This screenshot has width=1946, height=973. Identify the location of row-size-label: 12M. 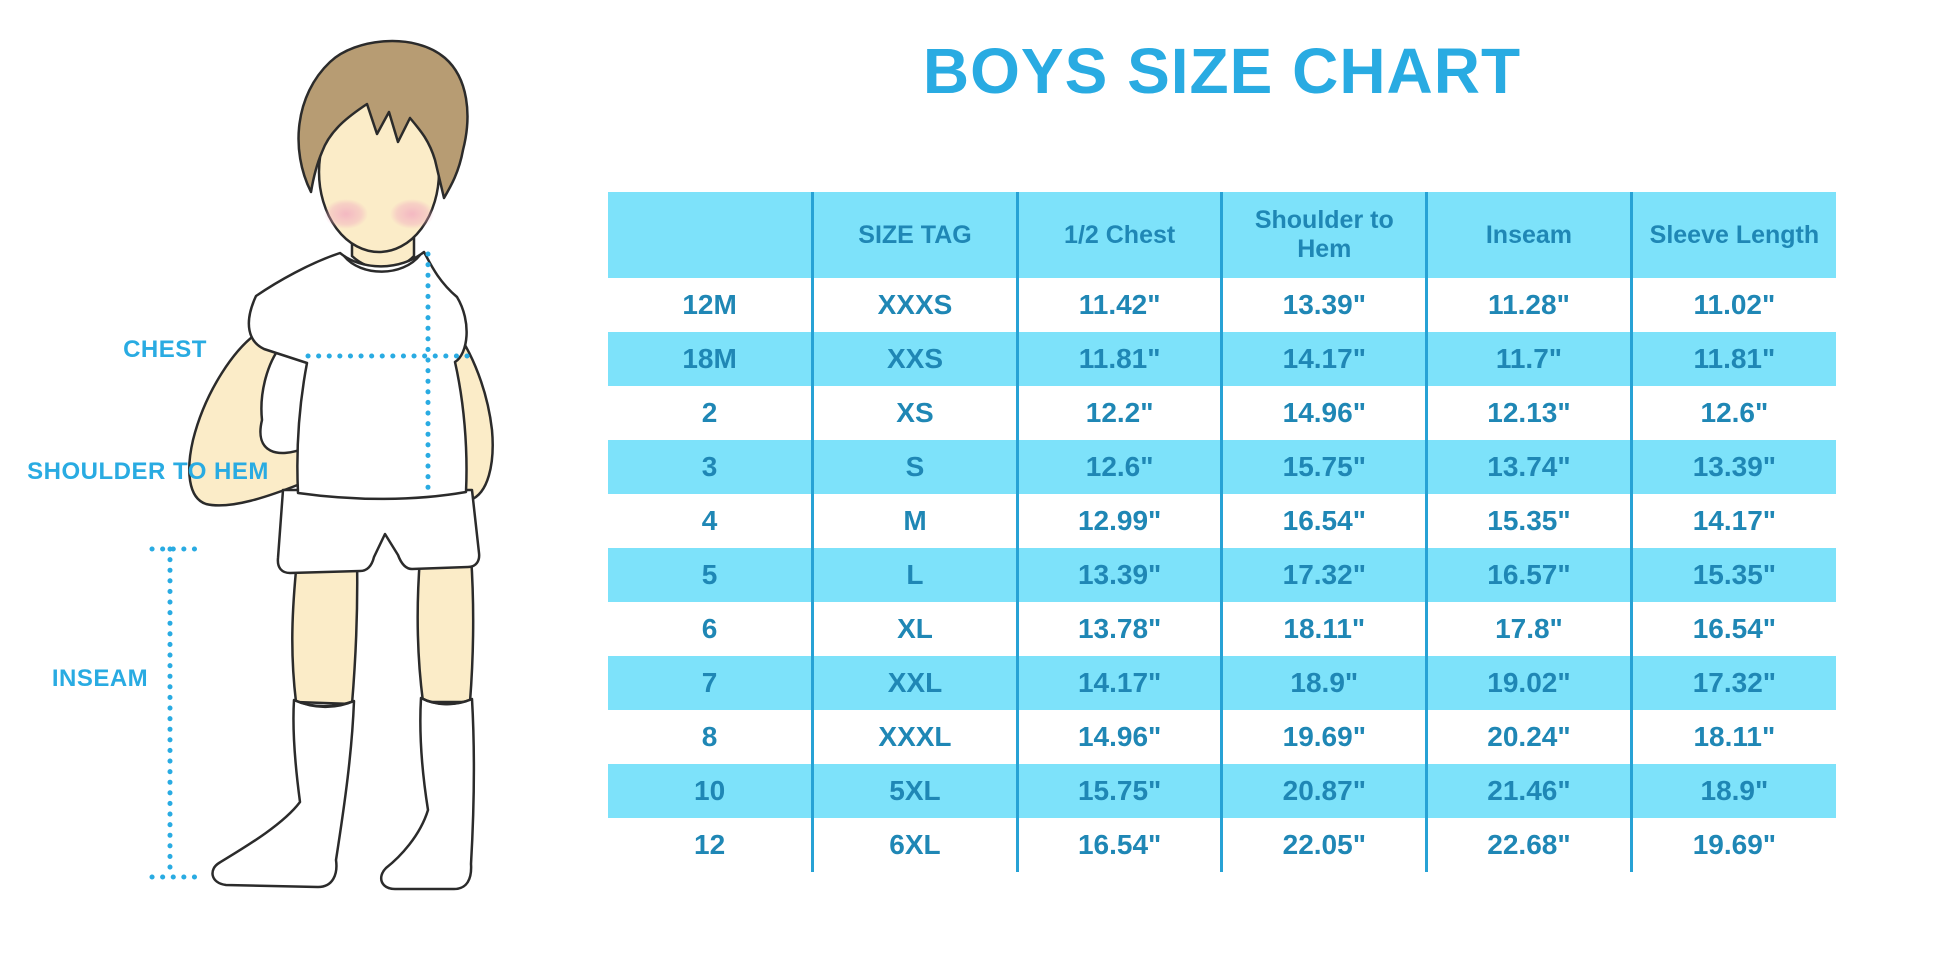
(709, 304).